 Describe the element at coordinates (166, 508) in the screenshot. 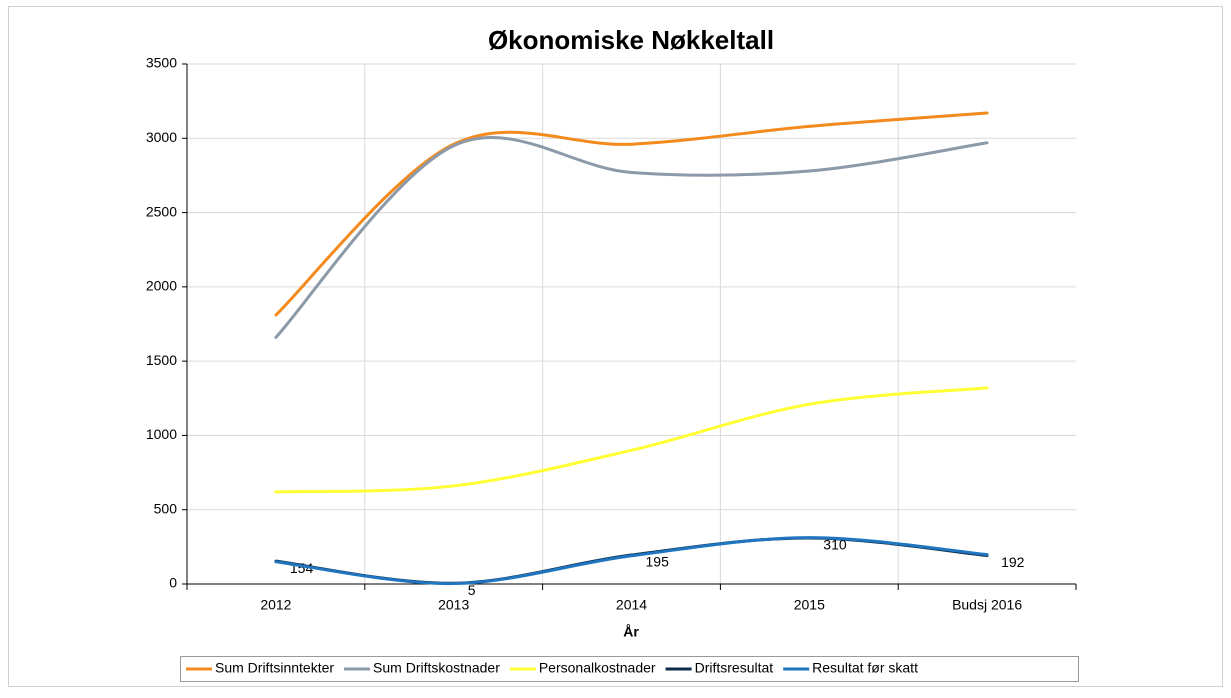

I see `y-tick-label: 500` at that location.